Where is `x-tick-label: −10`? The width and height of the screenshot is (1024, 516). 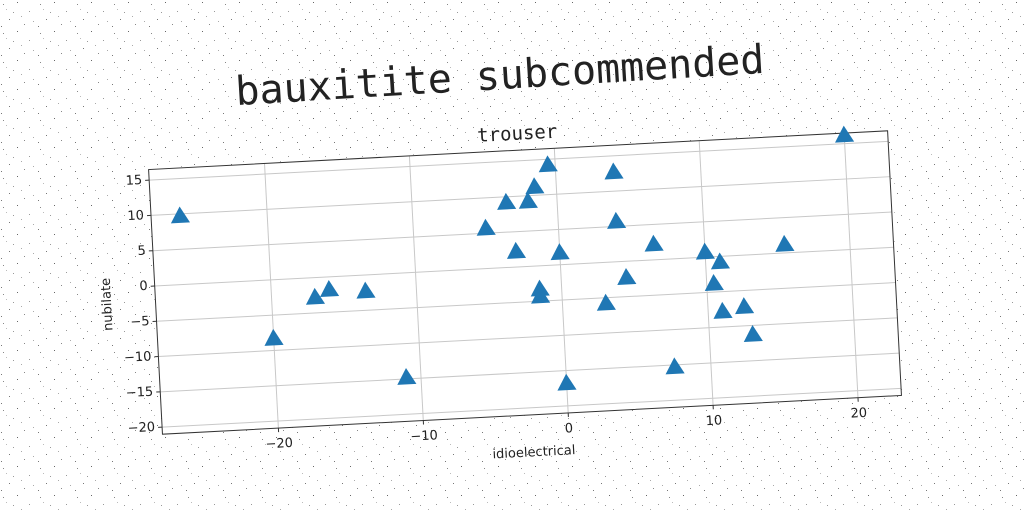 x-tick-label: −10 is located at coordinates (424, 436).